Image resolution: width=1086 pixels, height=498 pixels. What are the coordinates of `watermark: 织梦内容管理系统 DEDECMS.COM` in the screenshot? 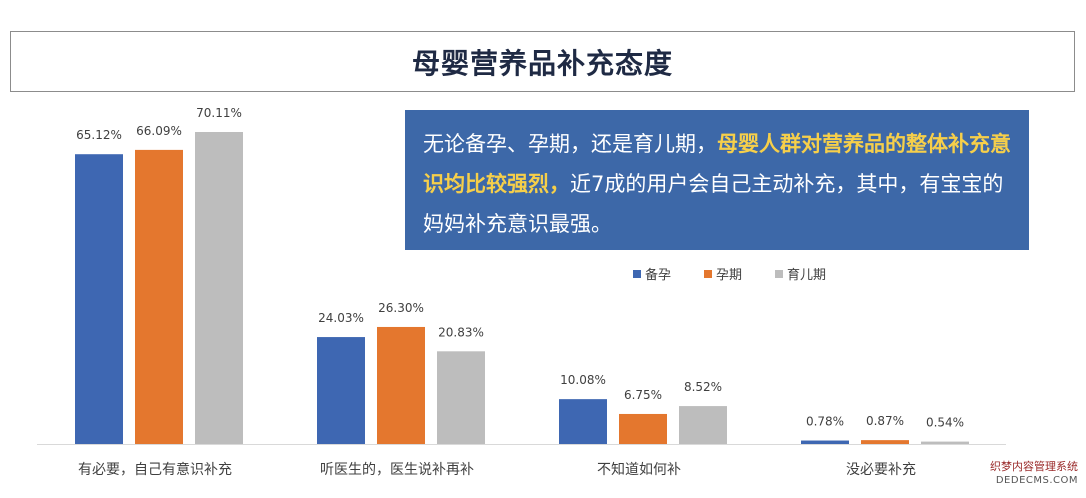 It's located at (1016, 474).